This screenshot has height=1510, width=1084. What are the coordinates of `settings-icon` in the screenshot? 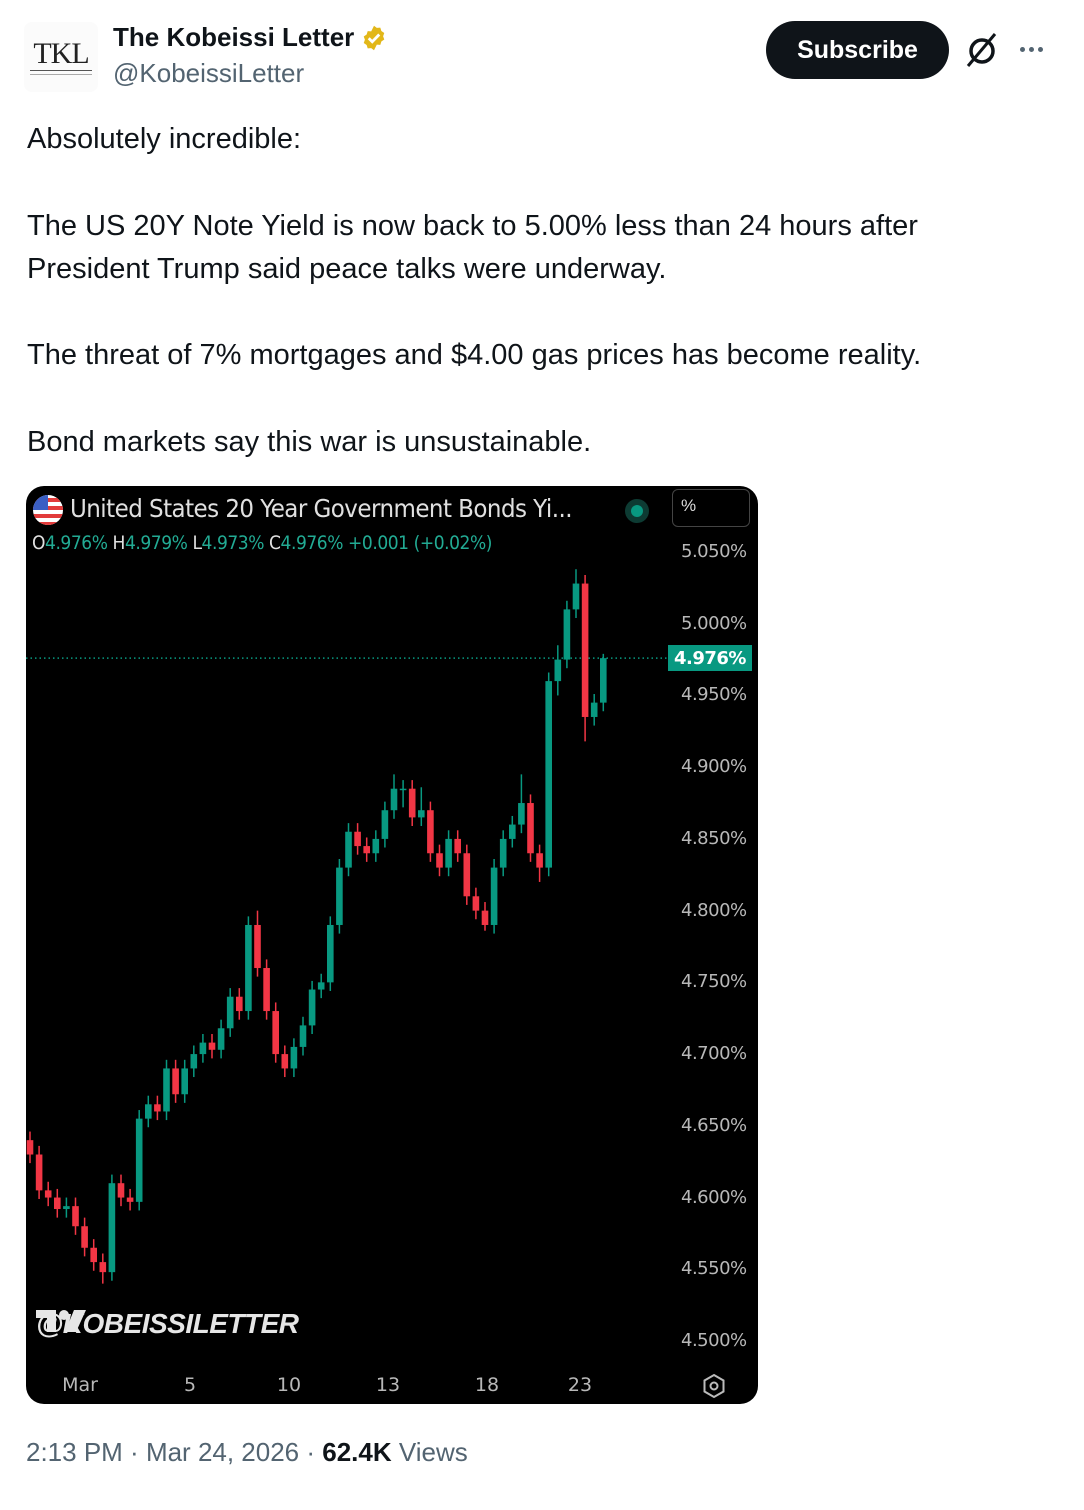 It's located at (714, 1386).